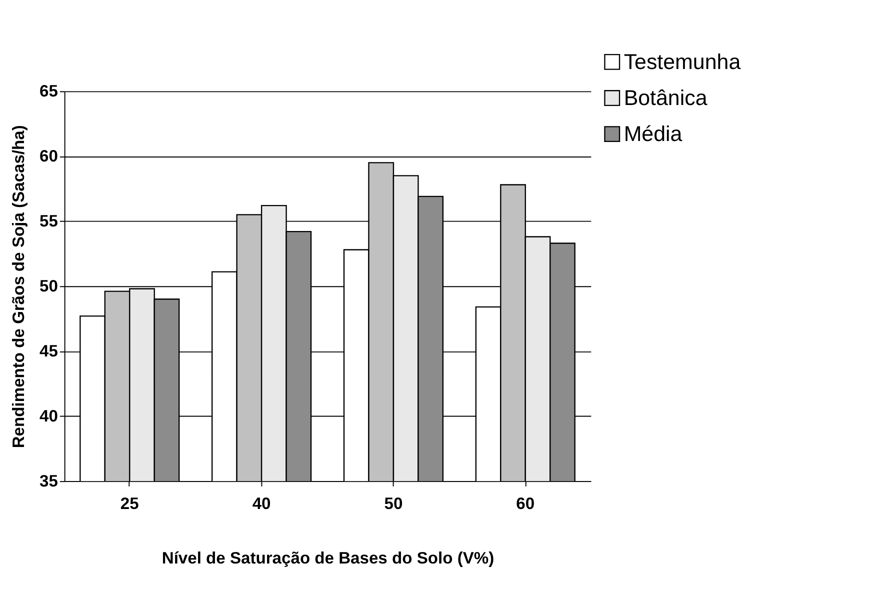 This screenshot has height=606, width=887. What do you see at coordinates (18, 286) in the screenshot?
I see `y-axis-title: Rendimento de Grãos de Soja (Sacas/ha)` at bounding box center [18, 286].